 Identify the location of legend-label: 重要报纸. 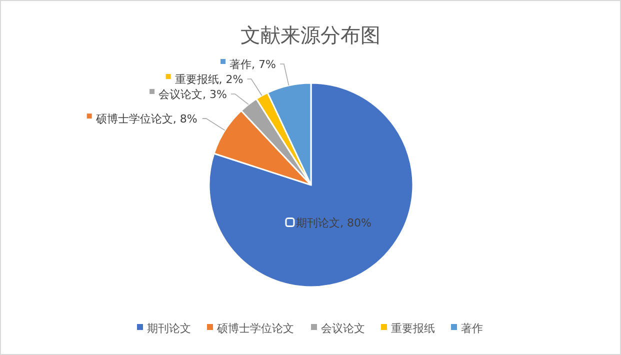
(413, 328).